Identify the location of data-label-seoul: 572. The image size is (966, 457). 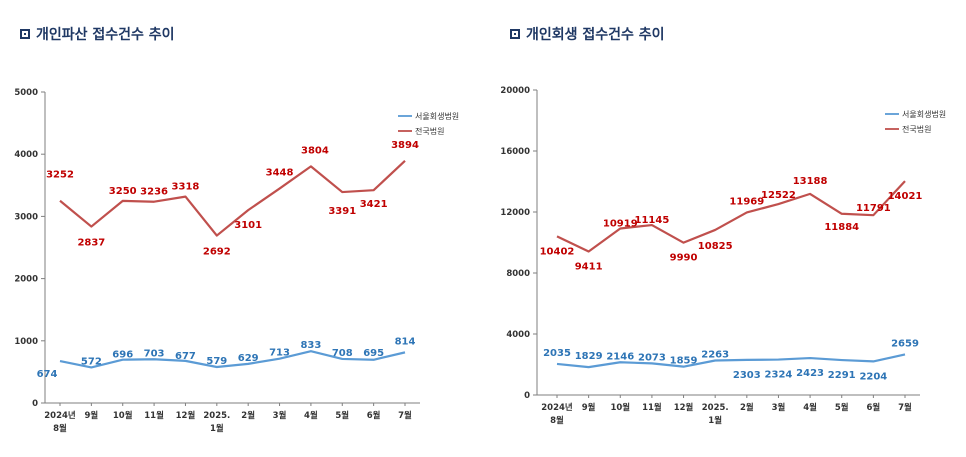
(91, 361).